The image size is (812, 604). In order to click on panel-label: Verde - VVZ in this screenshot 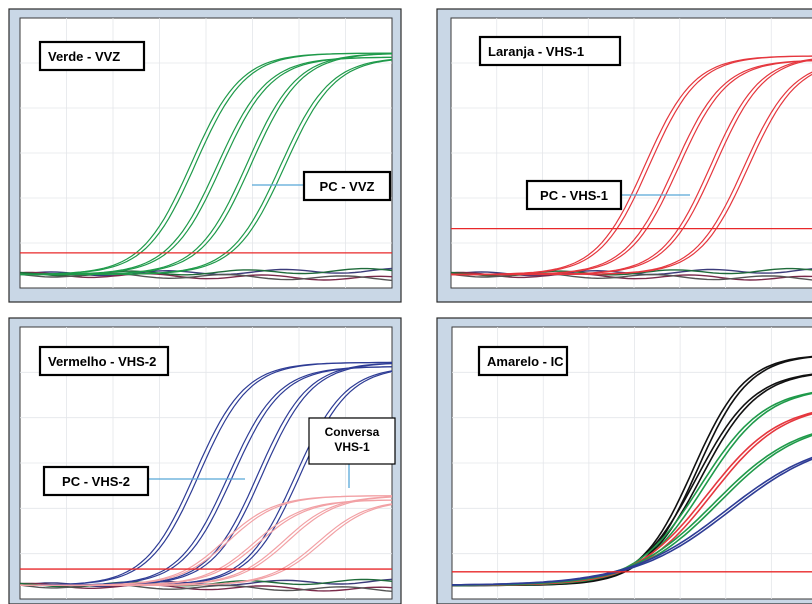, I will do `click(84, 56)`.